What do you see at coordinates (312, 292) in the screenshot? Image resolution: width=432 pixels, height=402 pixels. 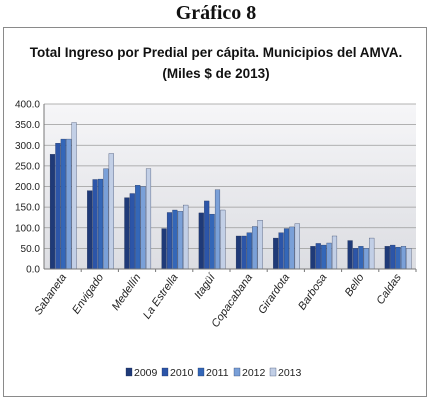 I see `x-tick-label: Barbosa` at bounding box center [312, 292].